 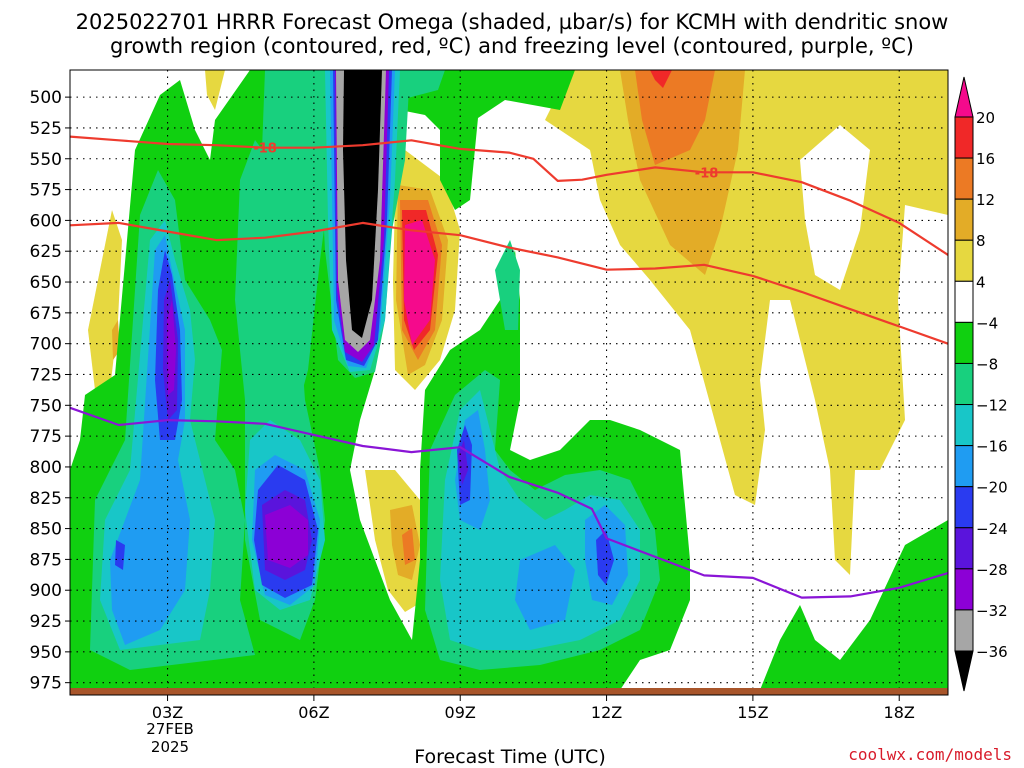 What do you see at coordinates (46, 129) in the screenshot?
I see `y-tick-label: 525` at bounding box center [46, 129].